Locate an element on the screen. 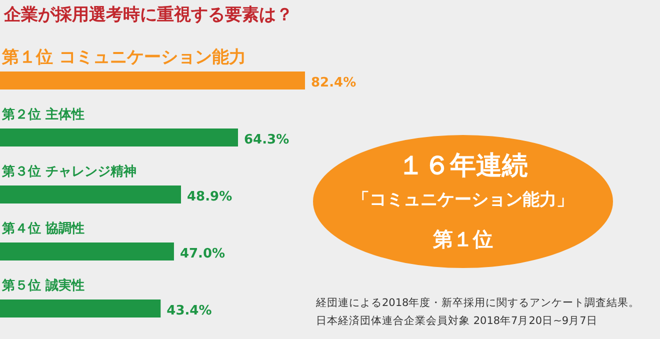 The image size is (660, 339). data-label: 64.3% is located at coordinates (267, 140).